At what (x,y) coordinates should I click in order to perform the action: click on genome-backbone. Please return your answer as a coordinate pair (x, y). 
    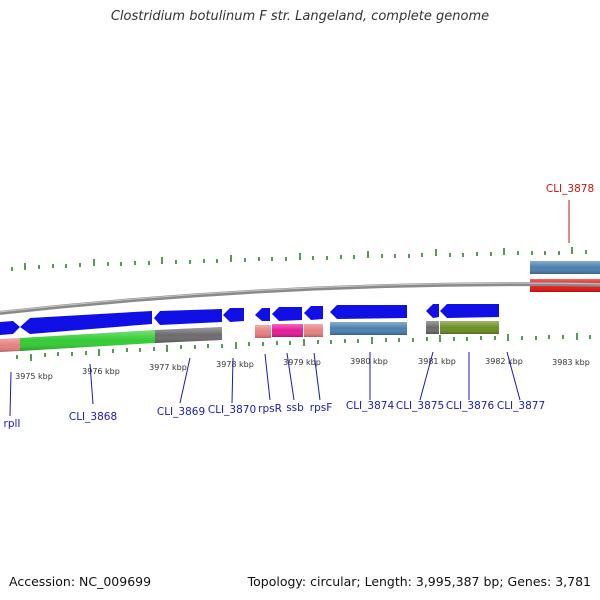
    Looking at the image, I should click on (300, 298).